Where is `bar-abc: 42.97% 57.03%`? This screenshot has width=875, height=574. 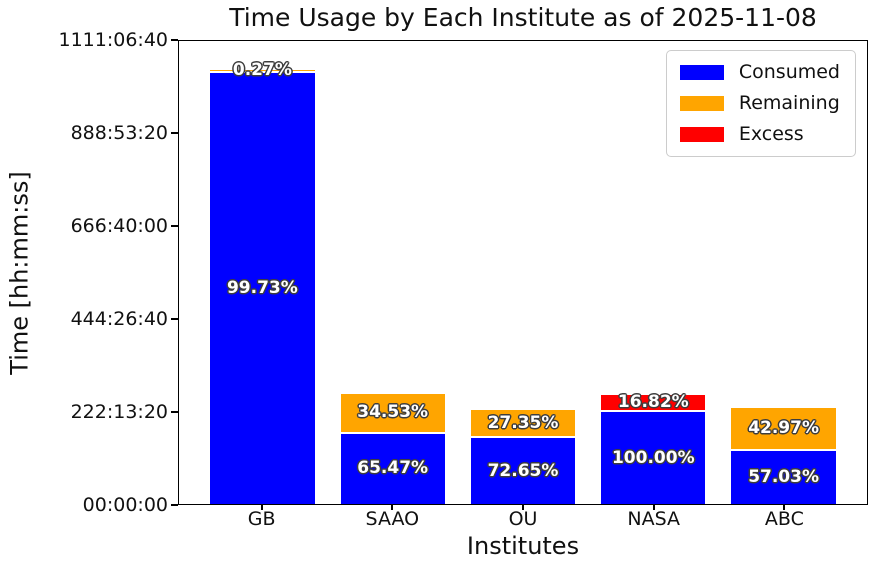 bar-abc: 42.97% 57.03% is located at coordinates (783, 456).